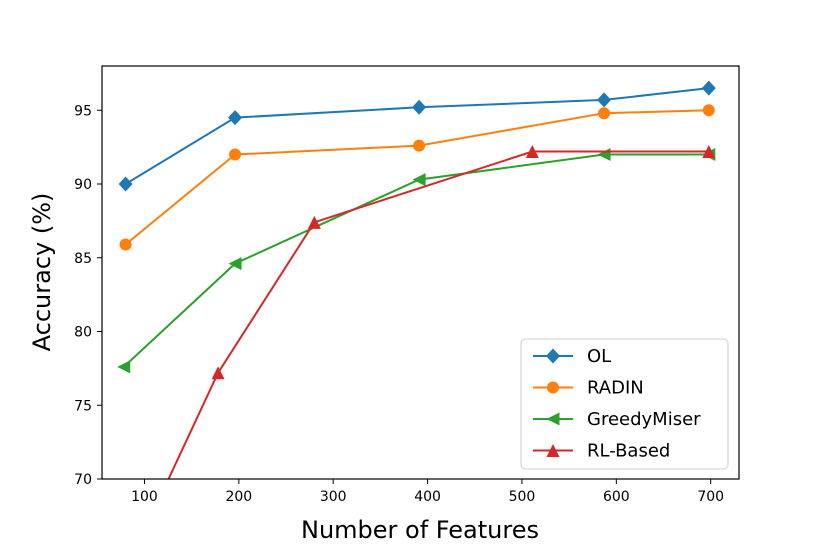  What do you see at coordinates (599, 356) in the screenshot?
I see `legend-label: OL` at bounding box center [599, 356].